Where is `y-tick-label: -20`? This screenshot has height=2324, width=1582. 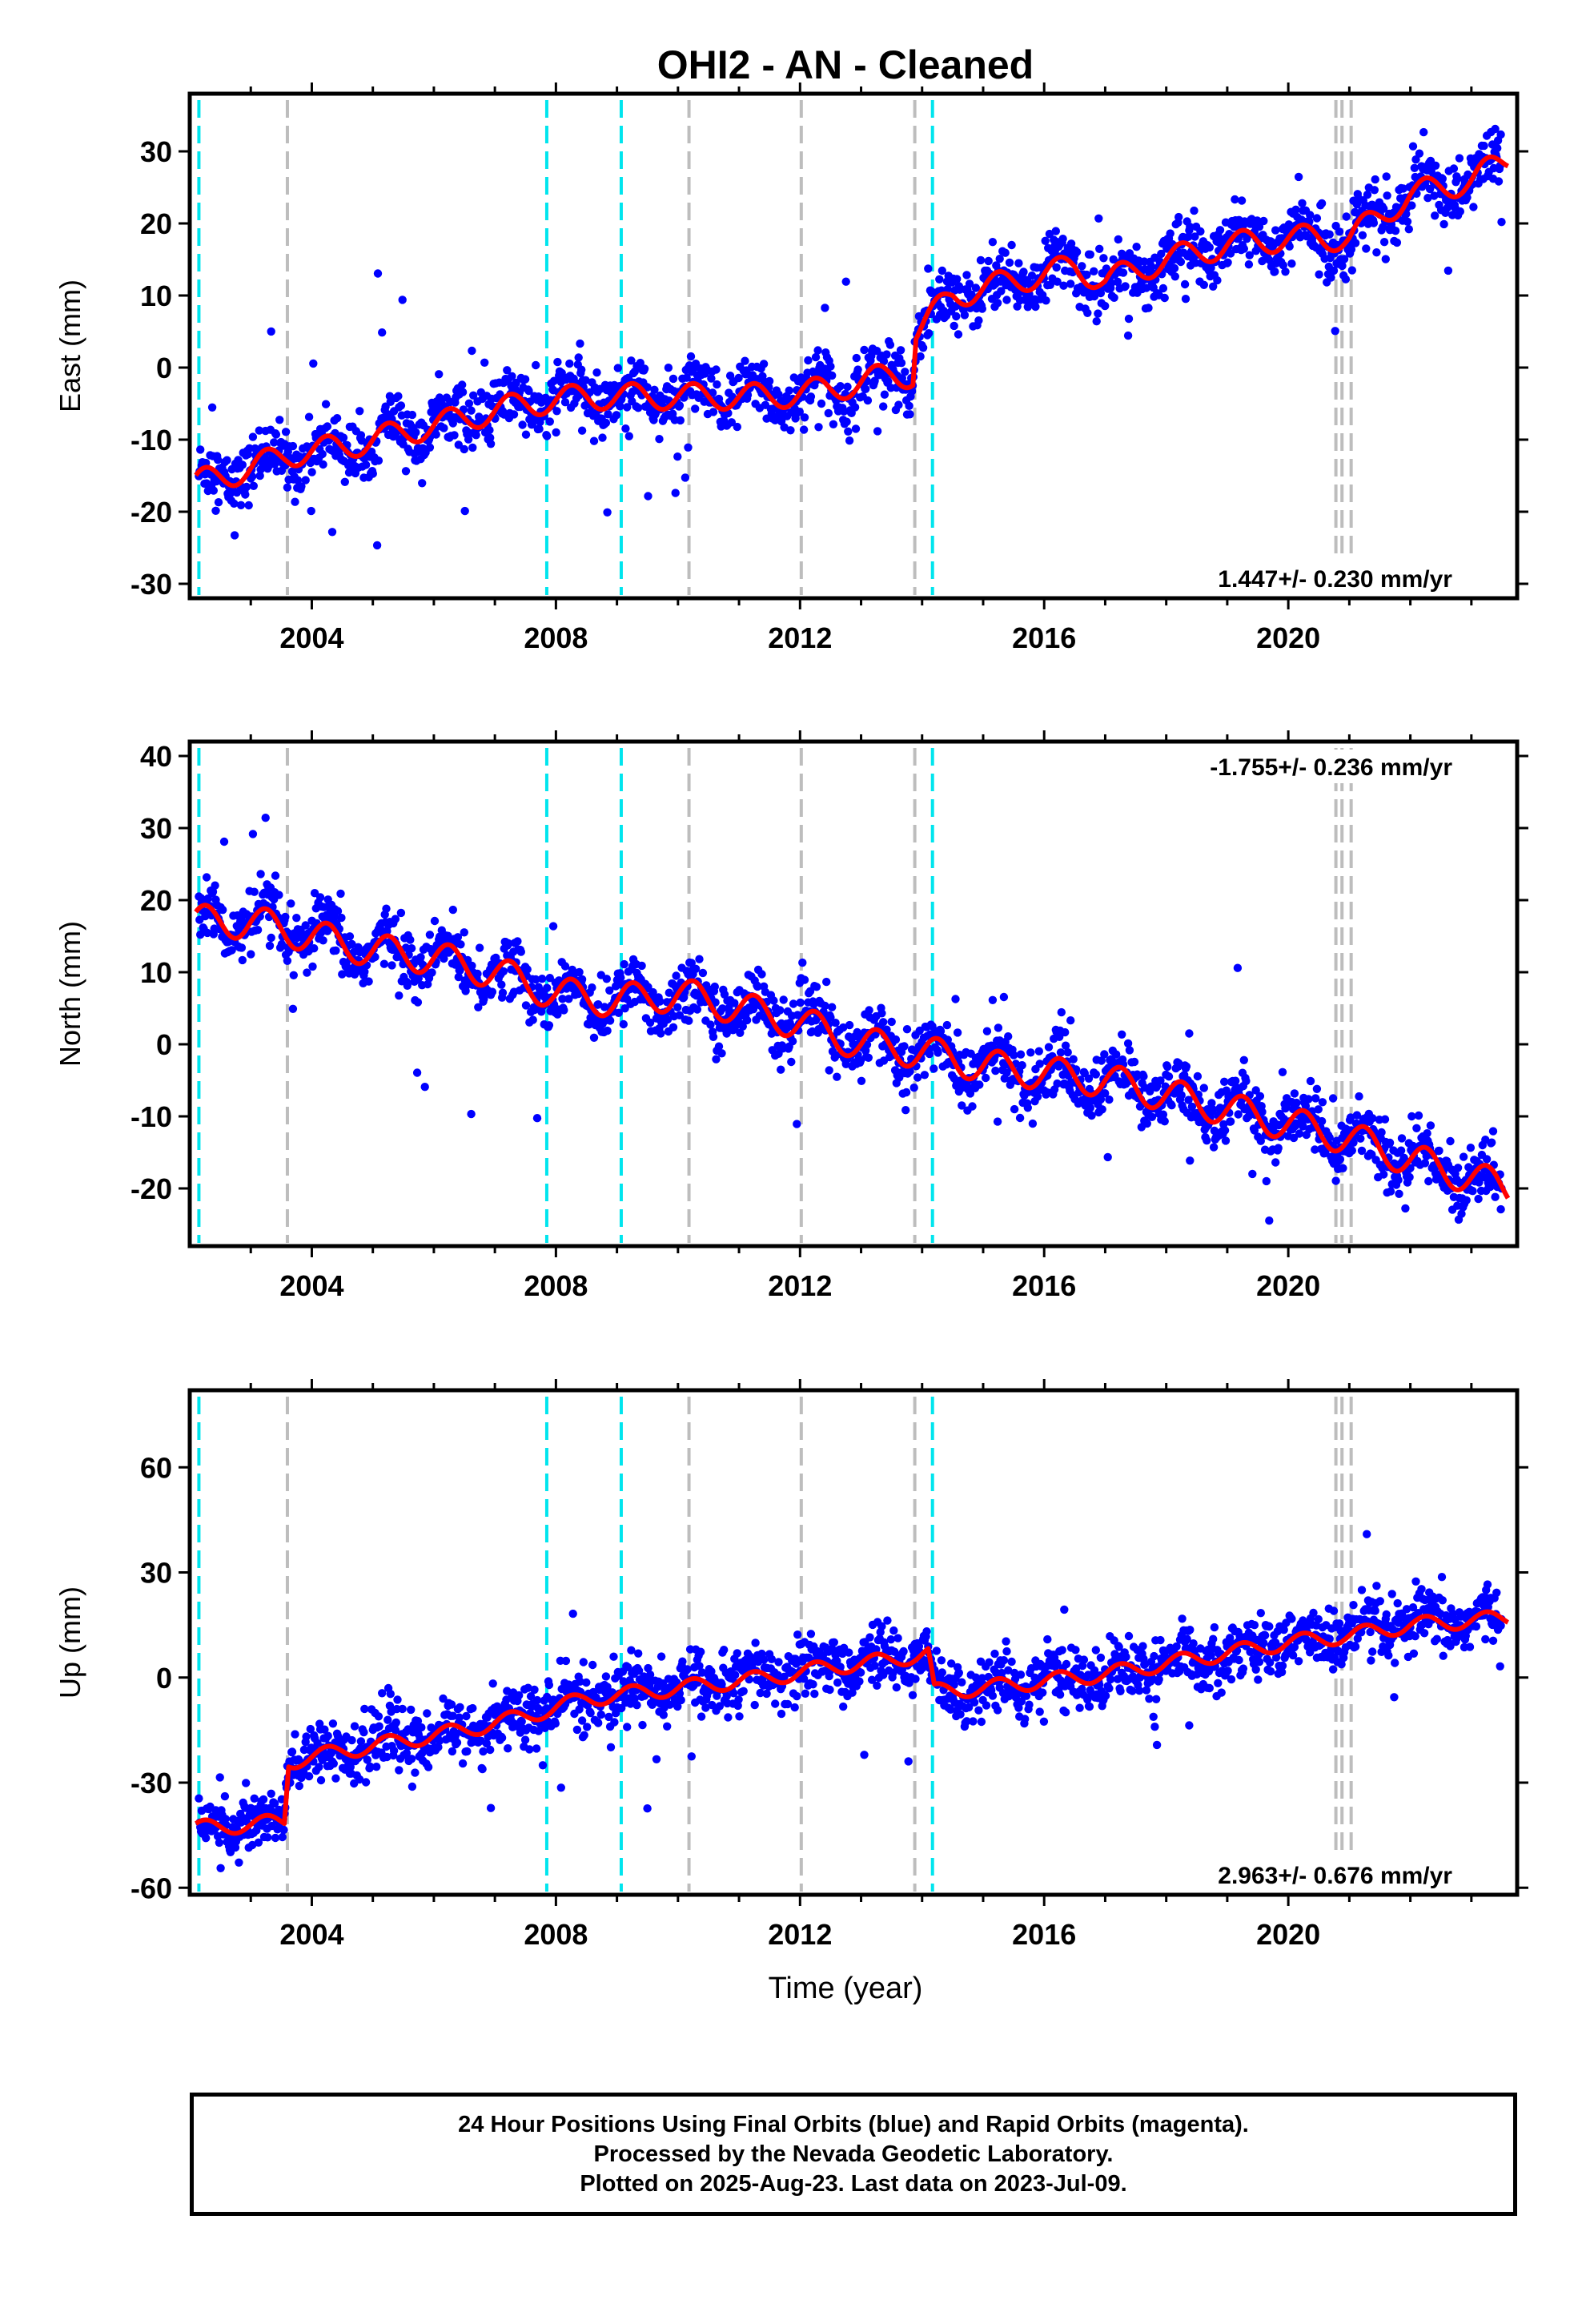
y-tick-label: -20 is located at coordinates (151, 512).